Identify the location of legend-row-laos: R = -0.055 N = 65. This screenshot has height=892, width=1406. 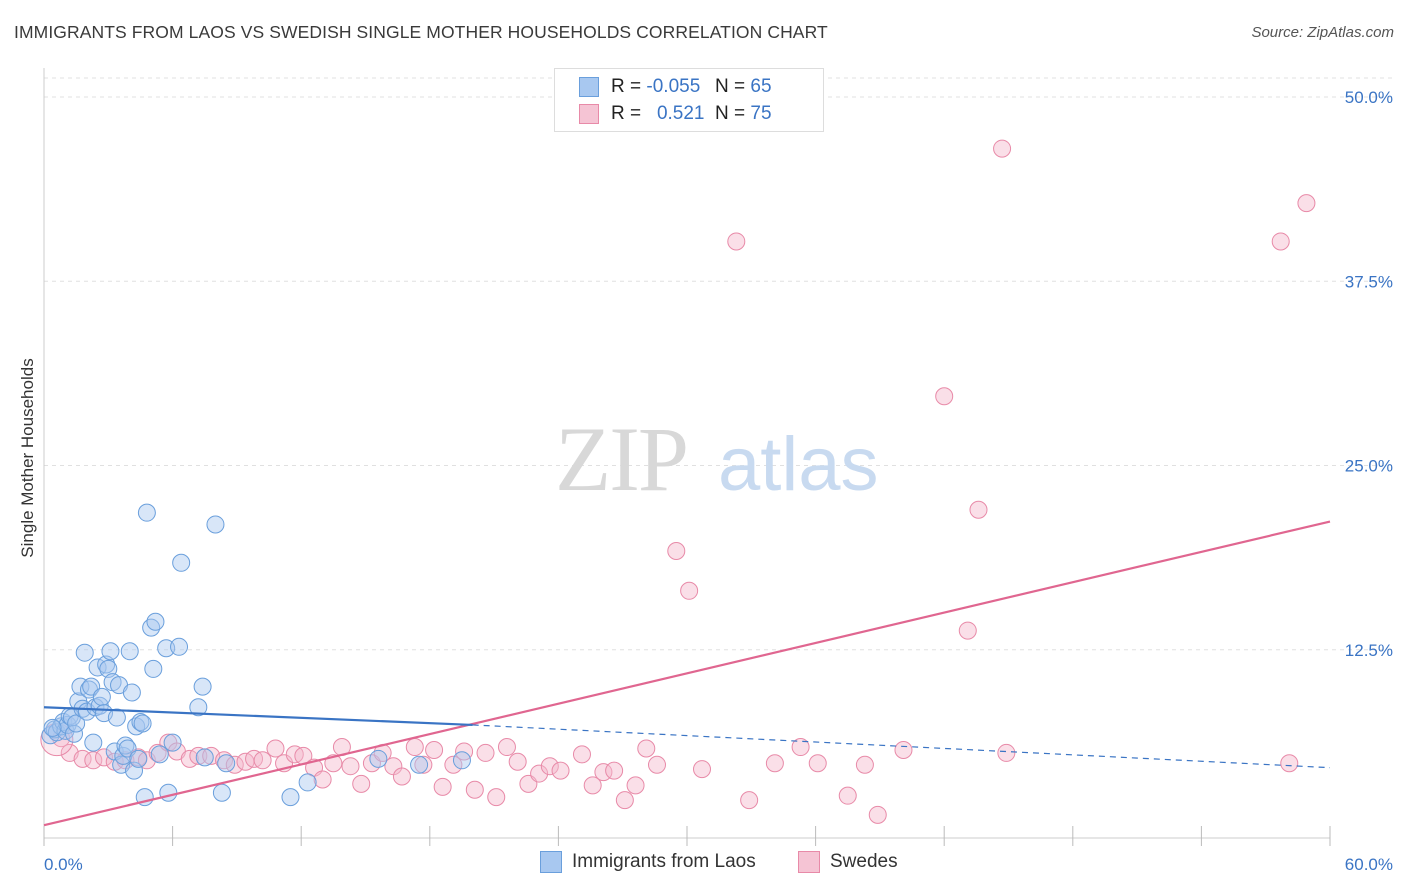
(675, 87).